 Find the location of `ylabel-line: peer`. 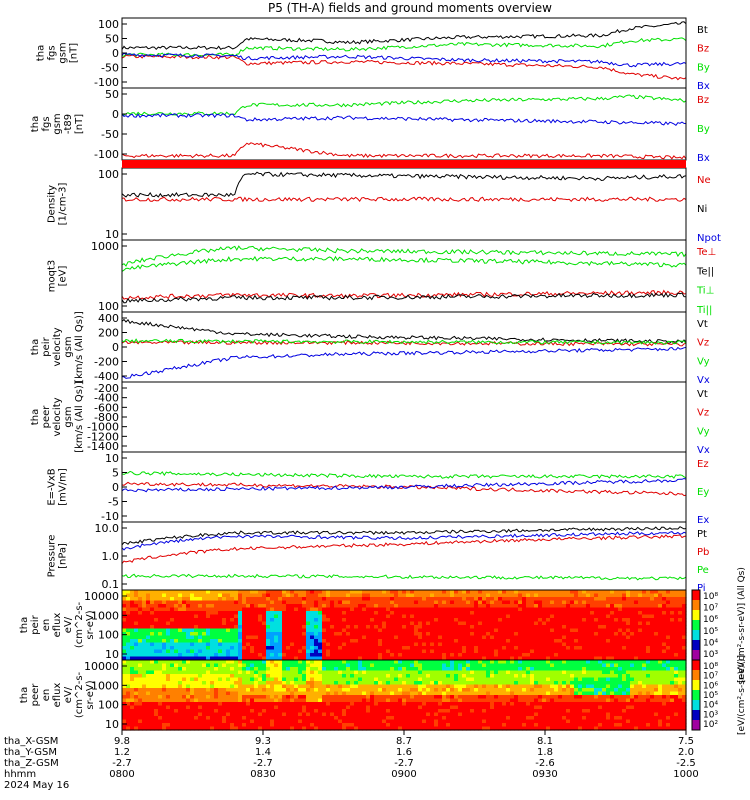

ylabel-line: peer is located at coordinates (35, 695).